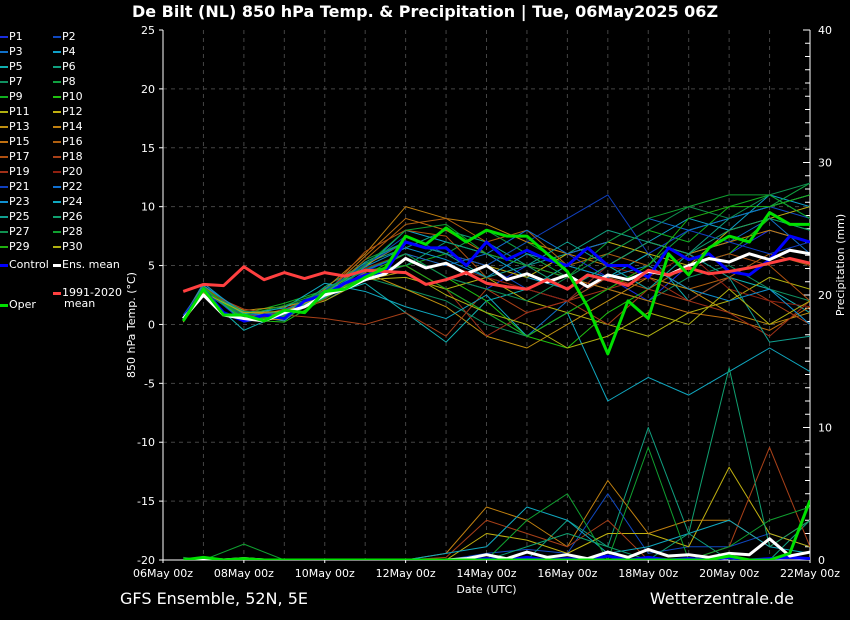  What do you see at coordinates (15, 232) in the screenshot?
I see `legend-item-p27: P27` at bounding box center [15, 232].